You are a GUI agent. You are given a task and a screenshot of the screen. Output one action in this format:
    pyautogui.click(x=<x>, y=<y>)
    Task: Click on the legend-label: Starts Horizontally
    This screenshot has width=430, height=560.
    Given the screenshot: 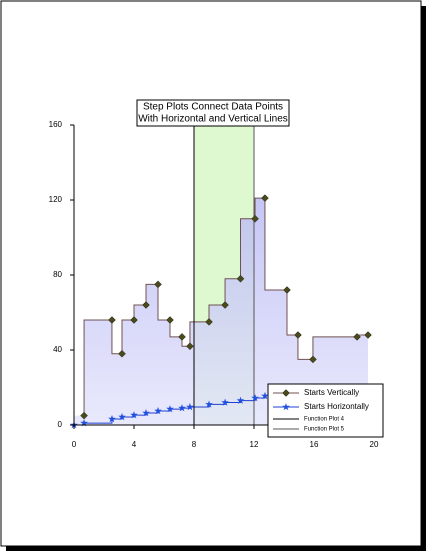 What is the action you would take?
    pyautogui.click(x=336, y=406)
    